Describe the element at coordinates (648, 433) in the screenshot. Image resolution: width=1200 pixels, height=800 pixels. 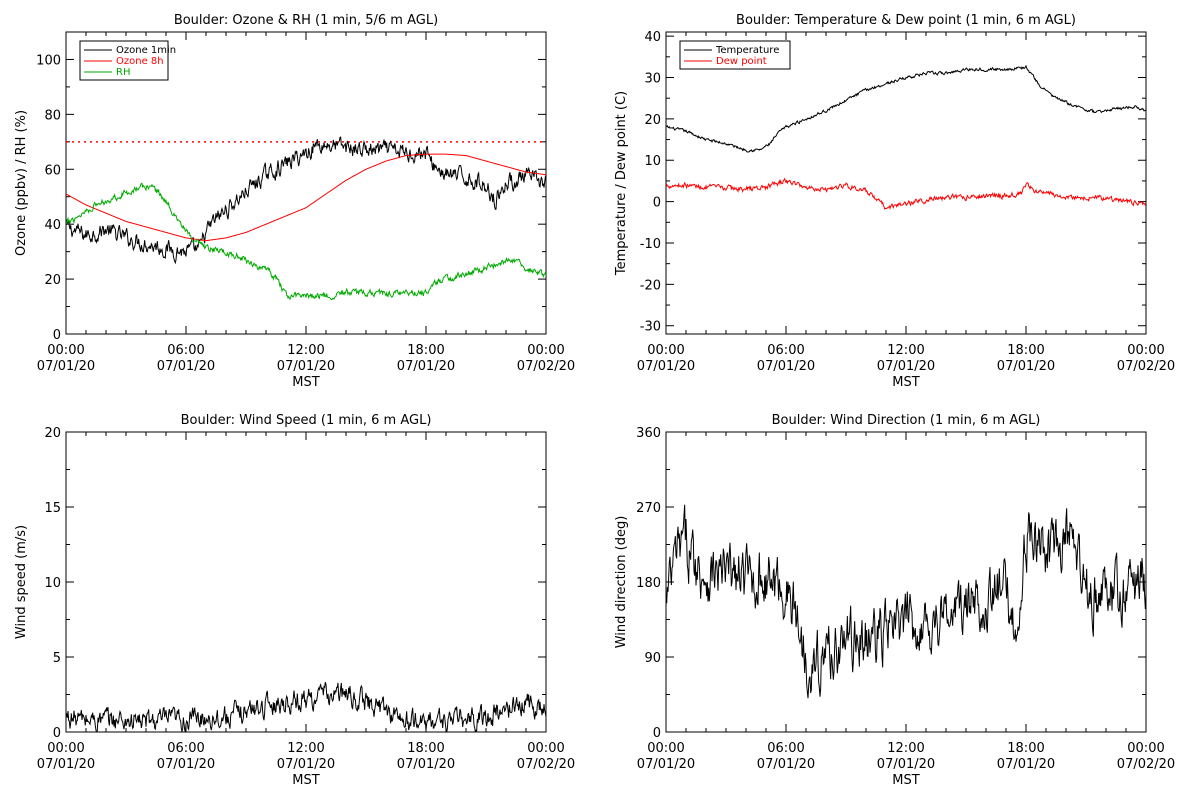
I see `y-tick-label: 360` at that location.